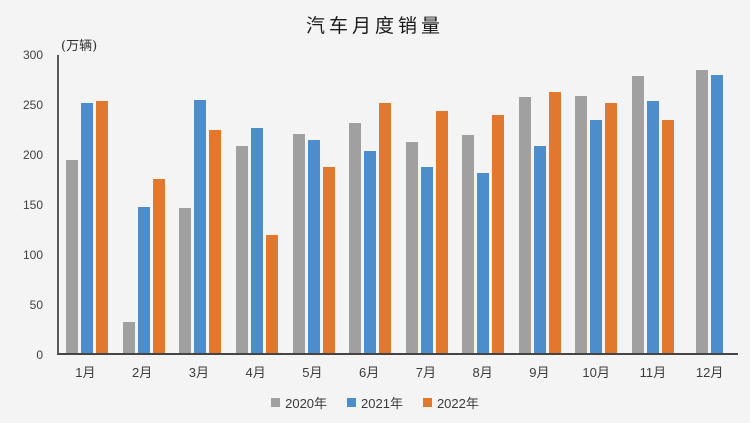  I want to click on bar-group-2月, so click(144, 204).